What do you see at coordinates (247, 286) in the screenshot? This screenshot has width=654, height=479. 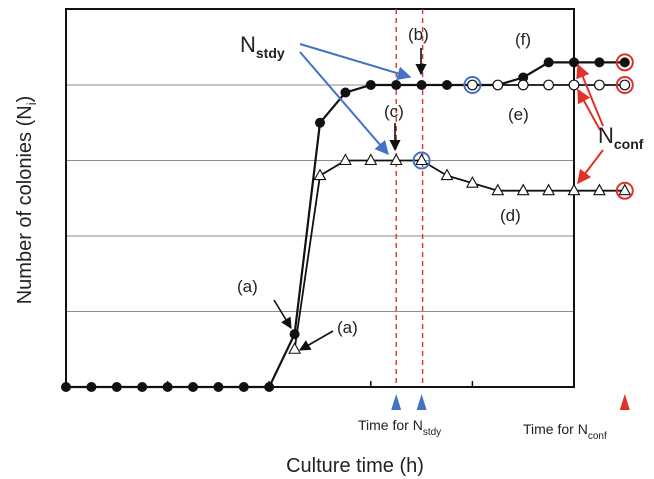 I see `label-a-filled: (a)` at bounding box center [247, 286].